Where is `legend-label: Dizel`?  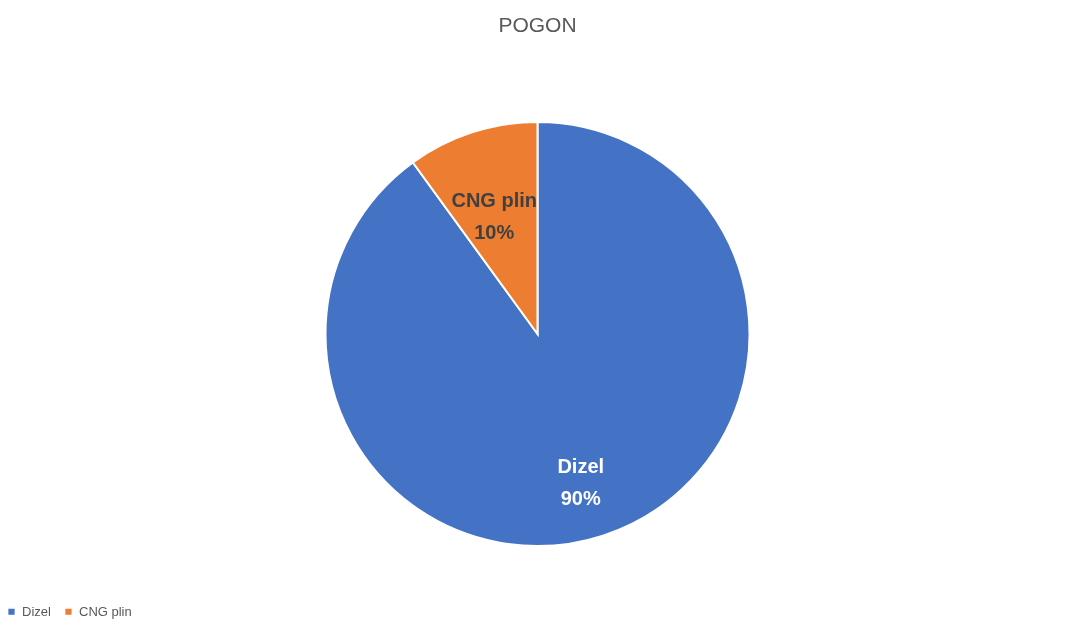
legend-label: Dizel is located at coordinates (37, 611).